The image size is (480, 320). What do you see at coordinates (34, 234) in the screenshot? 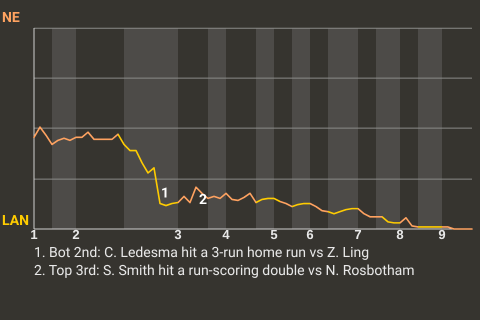
I see `x-tick-label: 1` at bounding box center [34, 234].